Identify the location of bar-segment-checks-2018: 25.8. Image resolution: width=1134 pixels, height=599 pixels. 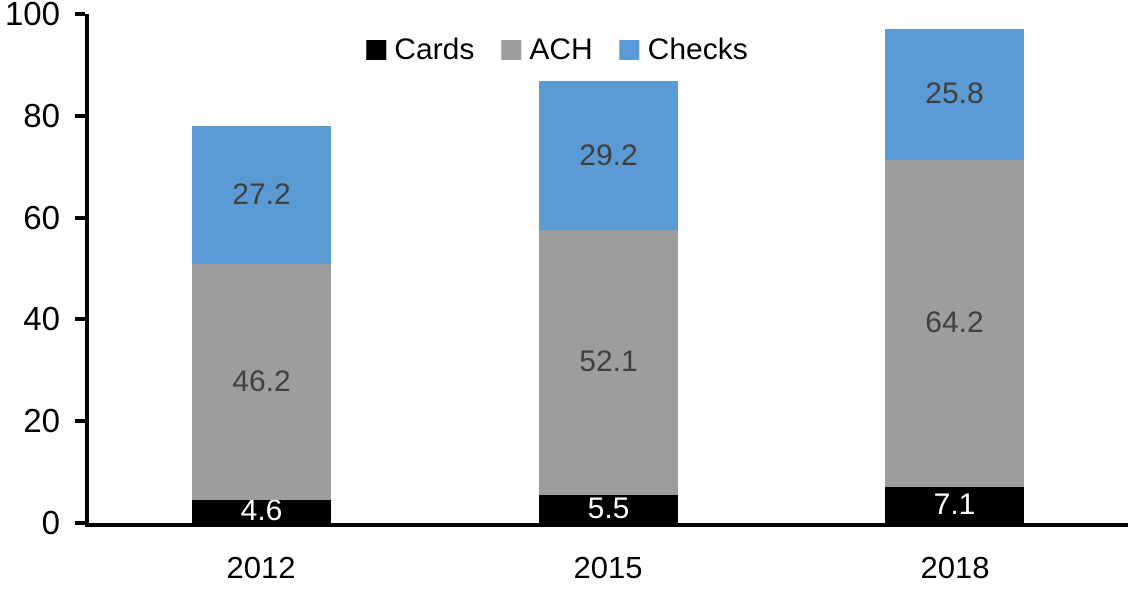
(954, 94).